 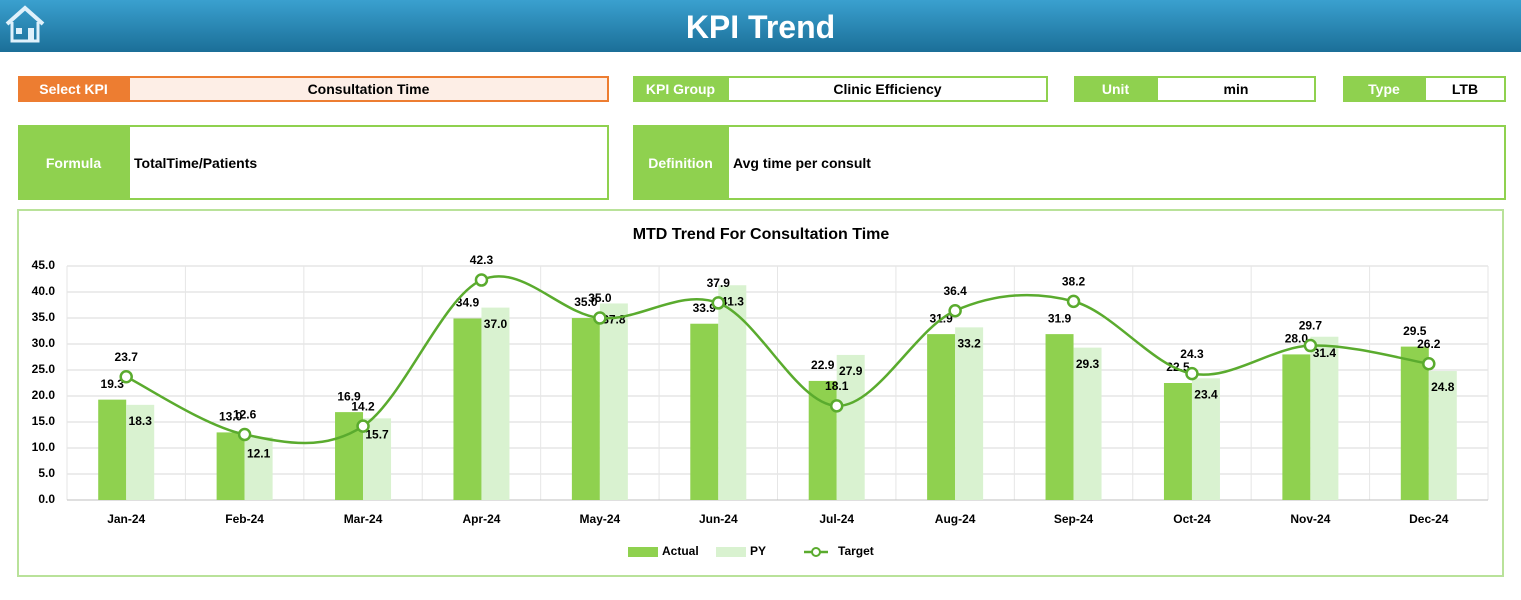 What do you see at coordinates (1115, 89) in the screenshot?
I see `field-label: Unit` at bounding box center [1115, 89].